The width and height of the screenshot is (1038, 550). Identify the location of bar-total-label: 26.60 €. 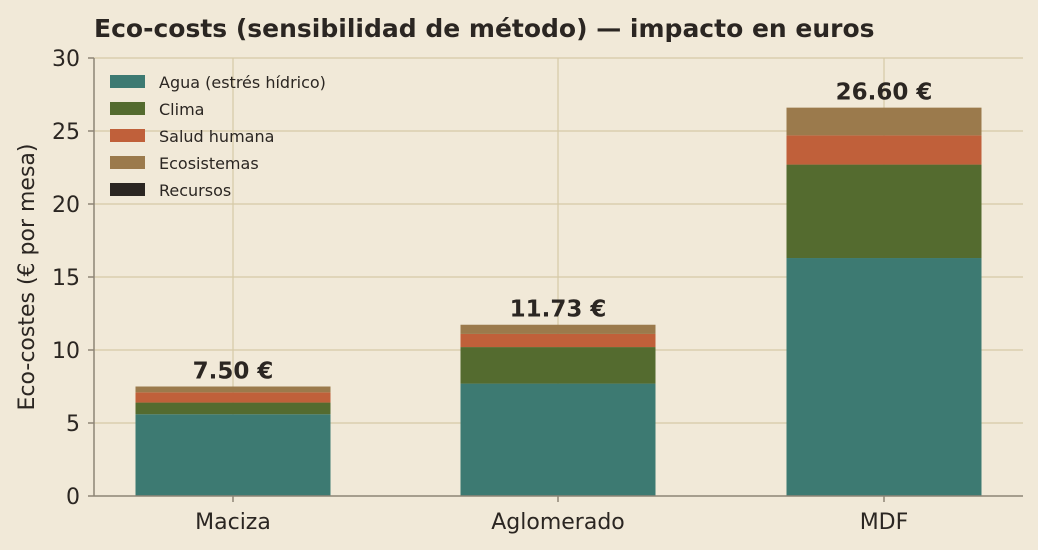
(884, 93).